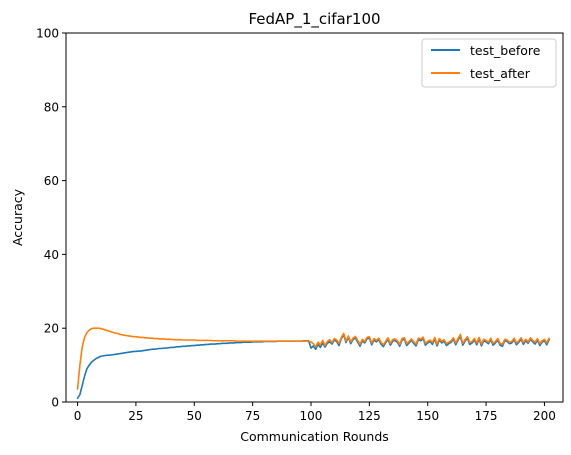 The image size is (571, 455). Describe the element at coordinates (489, 63) in the screenshot. I see `legend: test_before test_after` at that location.